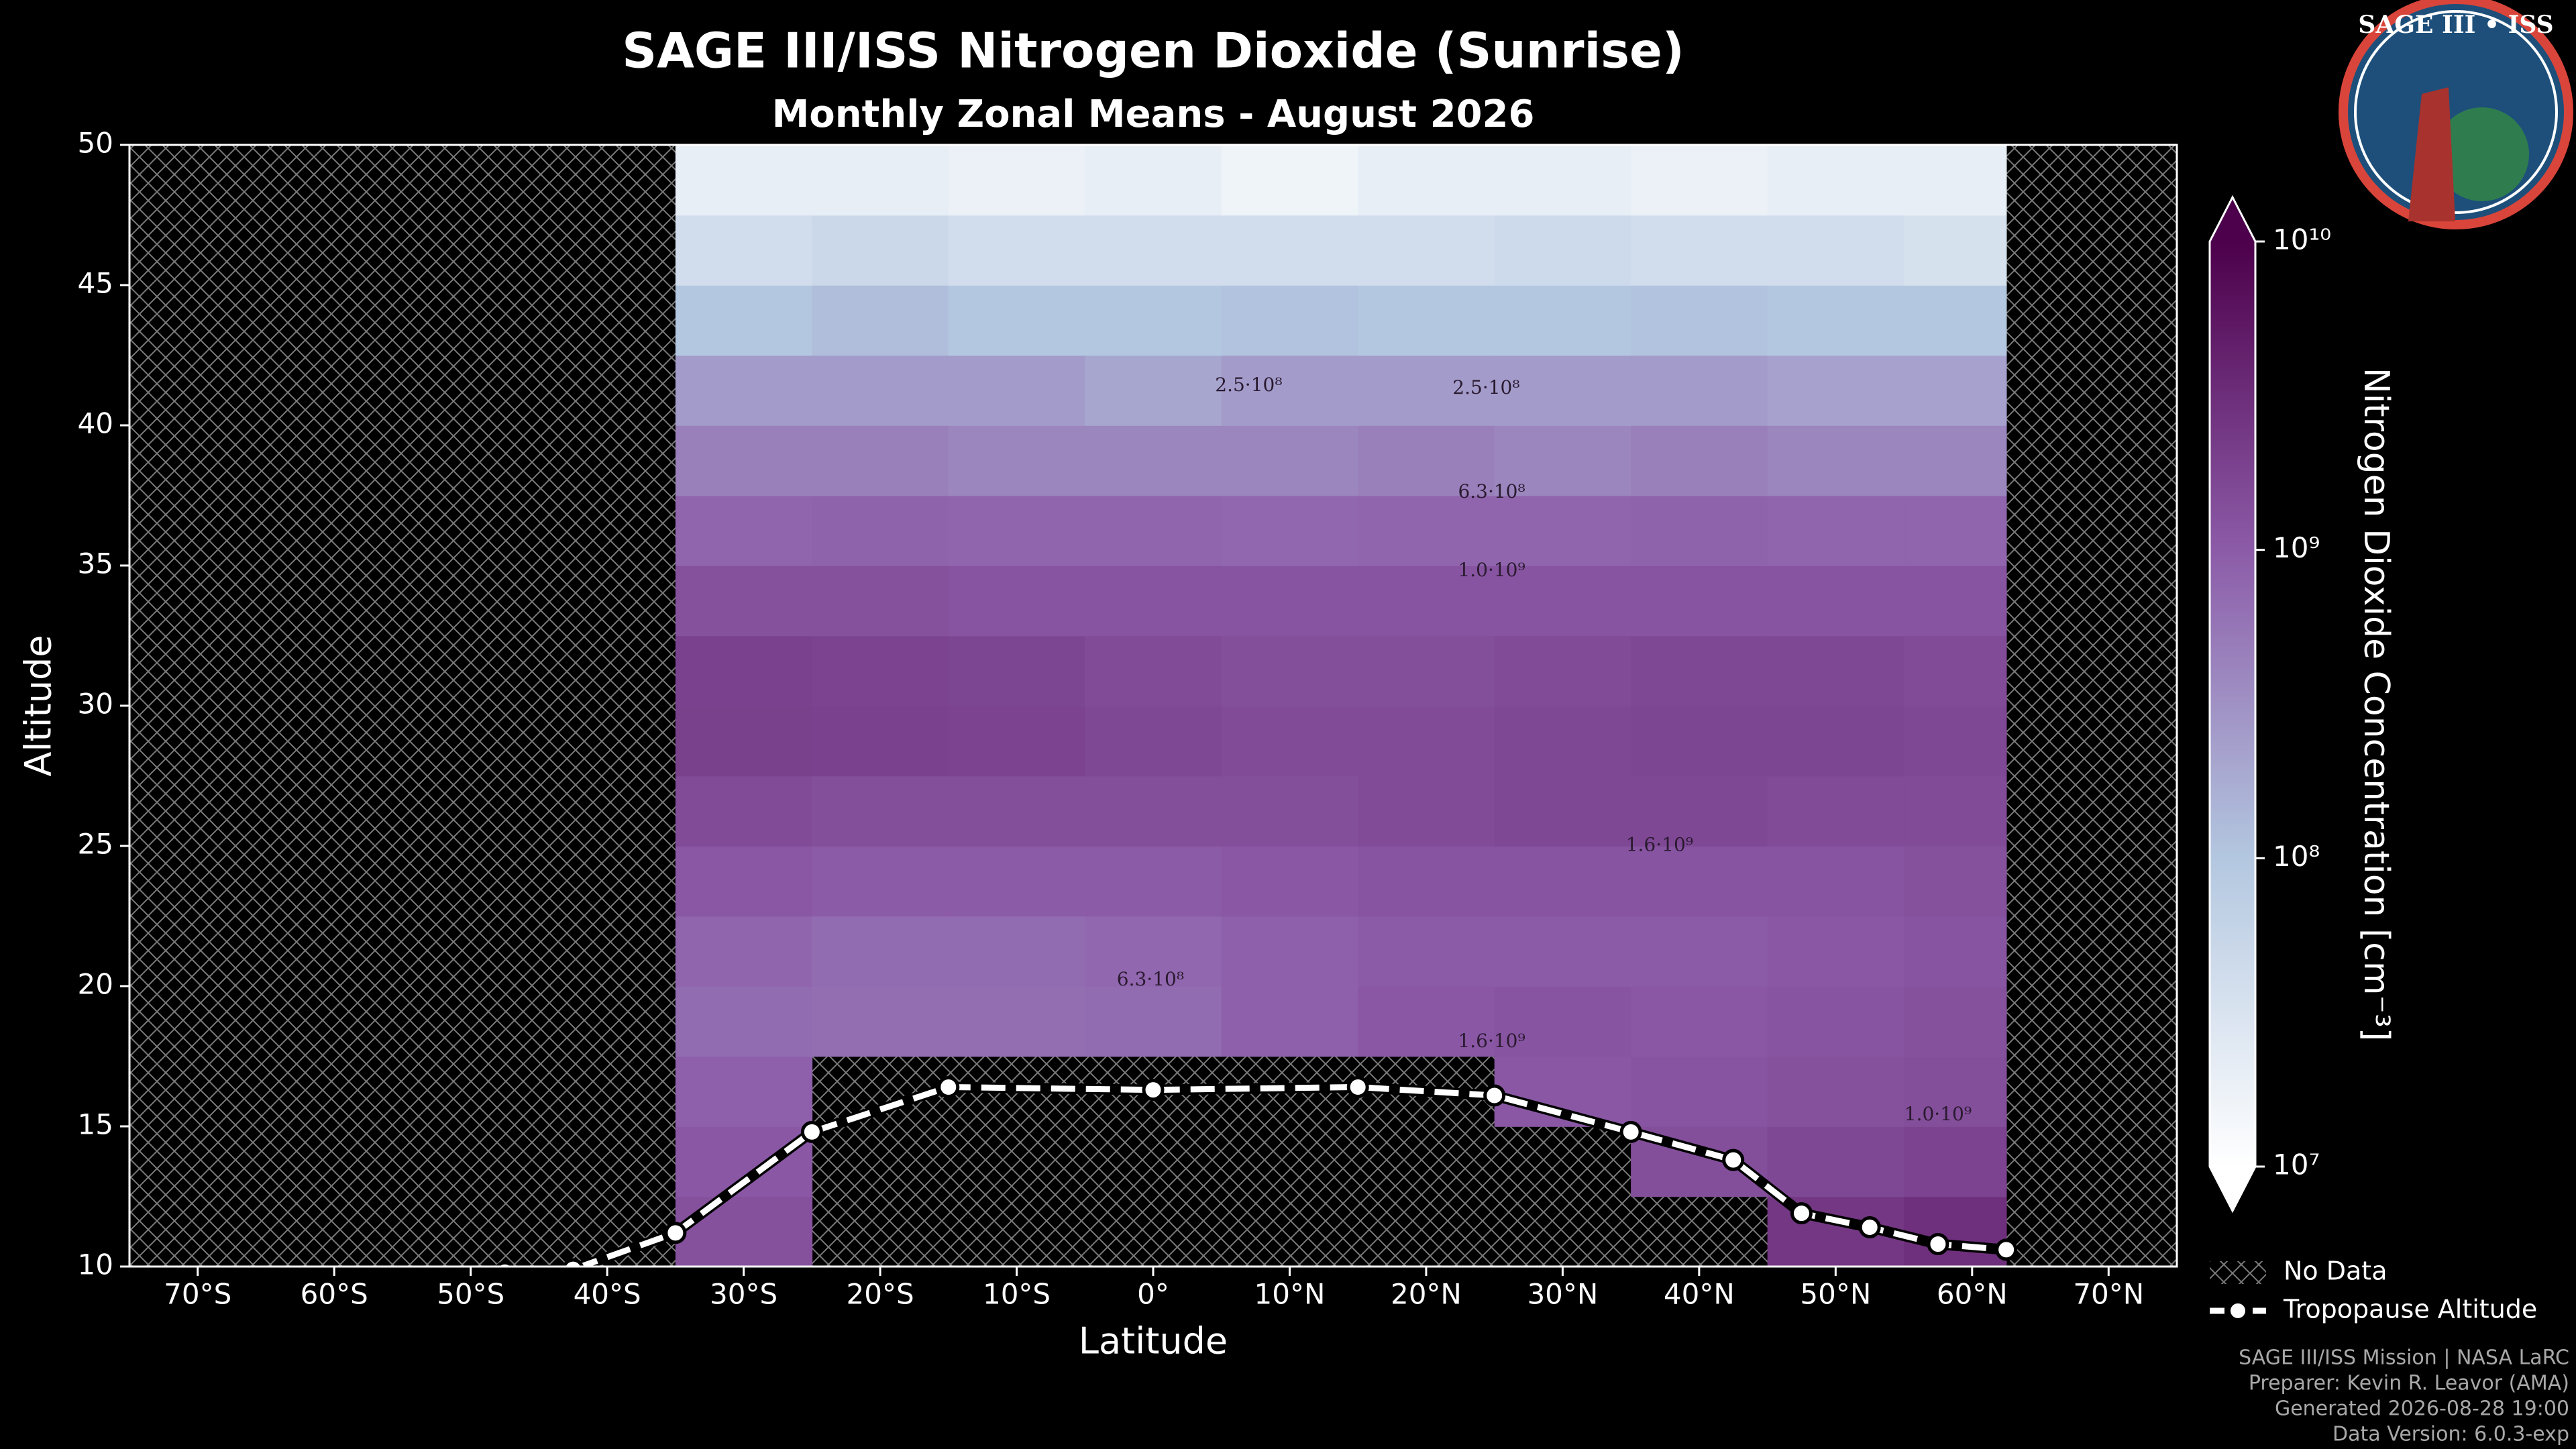 The image size is (2576, 1449). I want to click on x-tick-label: 50°N, so click(1835, 1294).